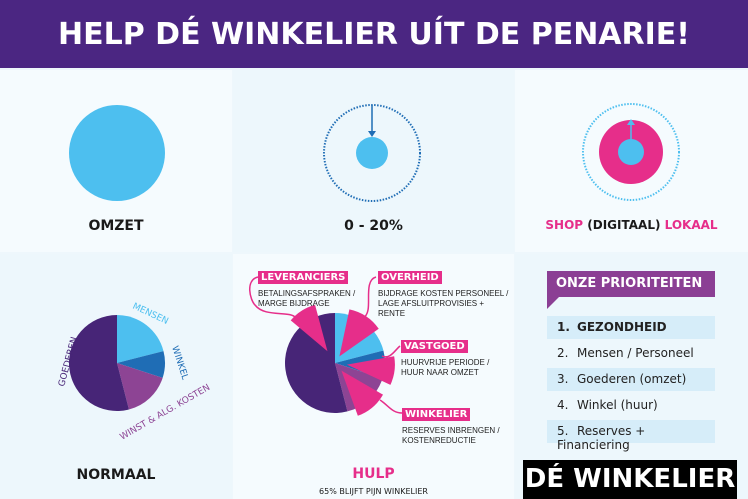 The width and height of the screenshot is (748, 499). Describe the element at coordinates (307, 298) in the screenshot. I see `callout-desc: BETALINGSAFSPRAKEN / MARGE BIJDRAGE` at that location.